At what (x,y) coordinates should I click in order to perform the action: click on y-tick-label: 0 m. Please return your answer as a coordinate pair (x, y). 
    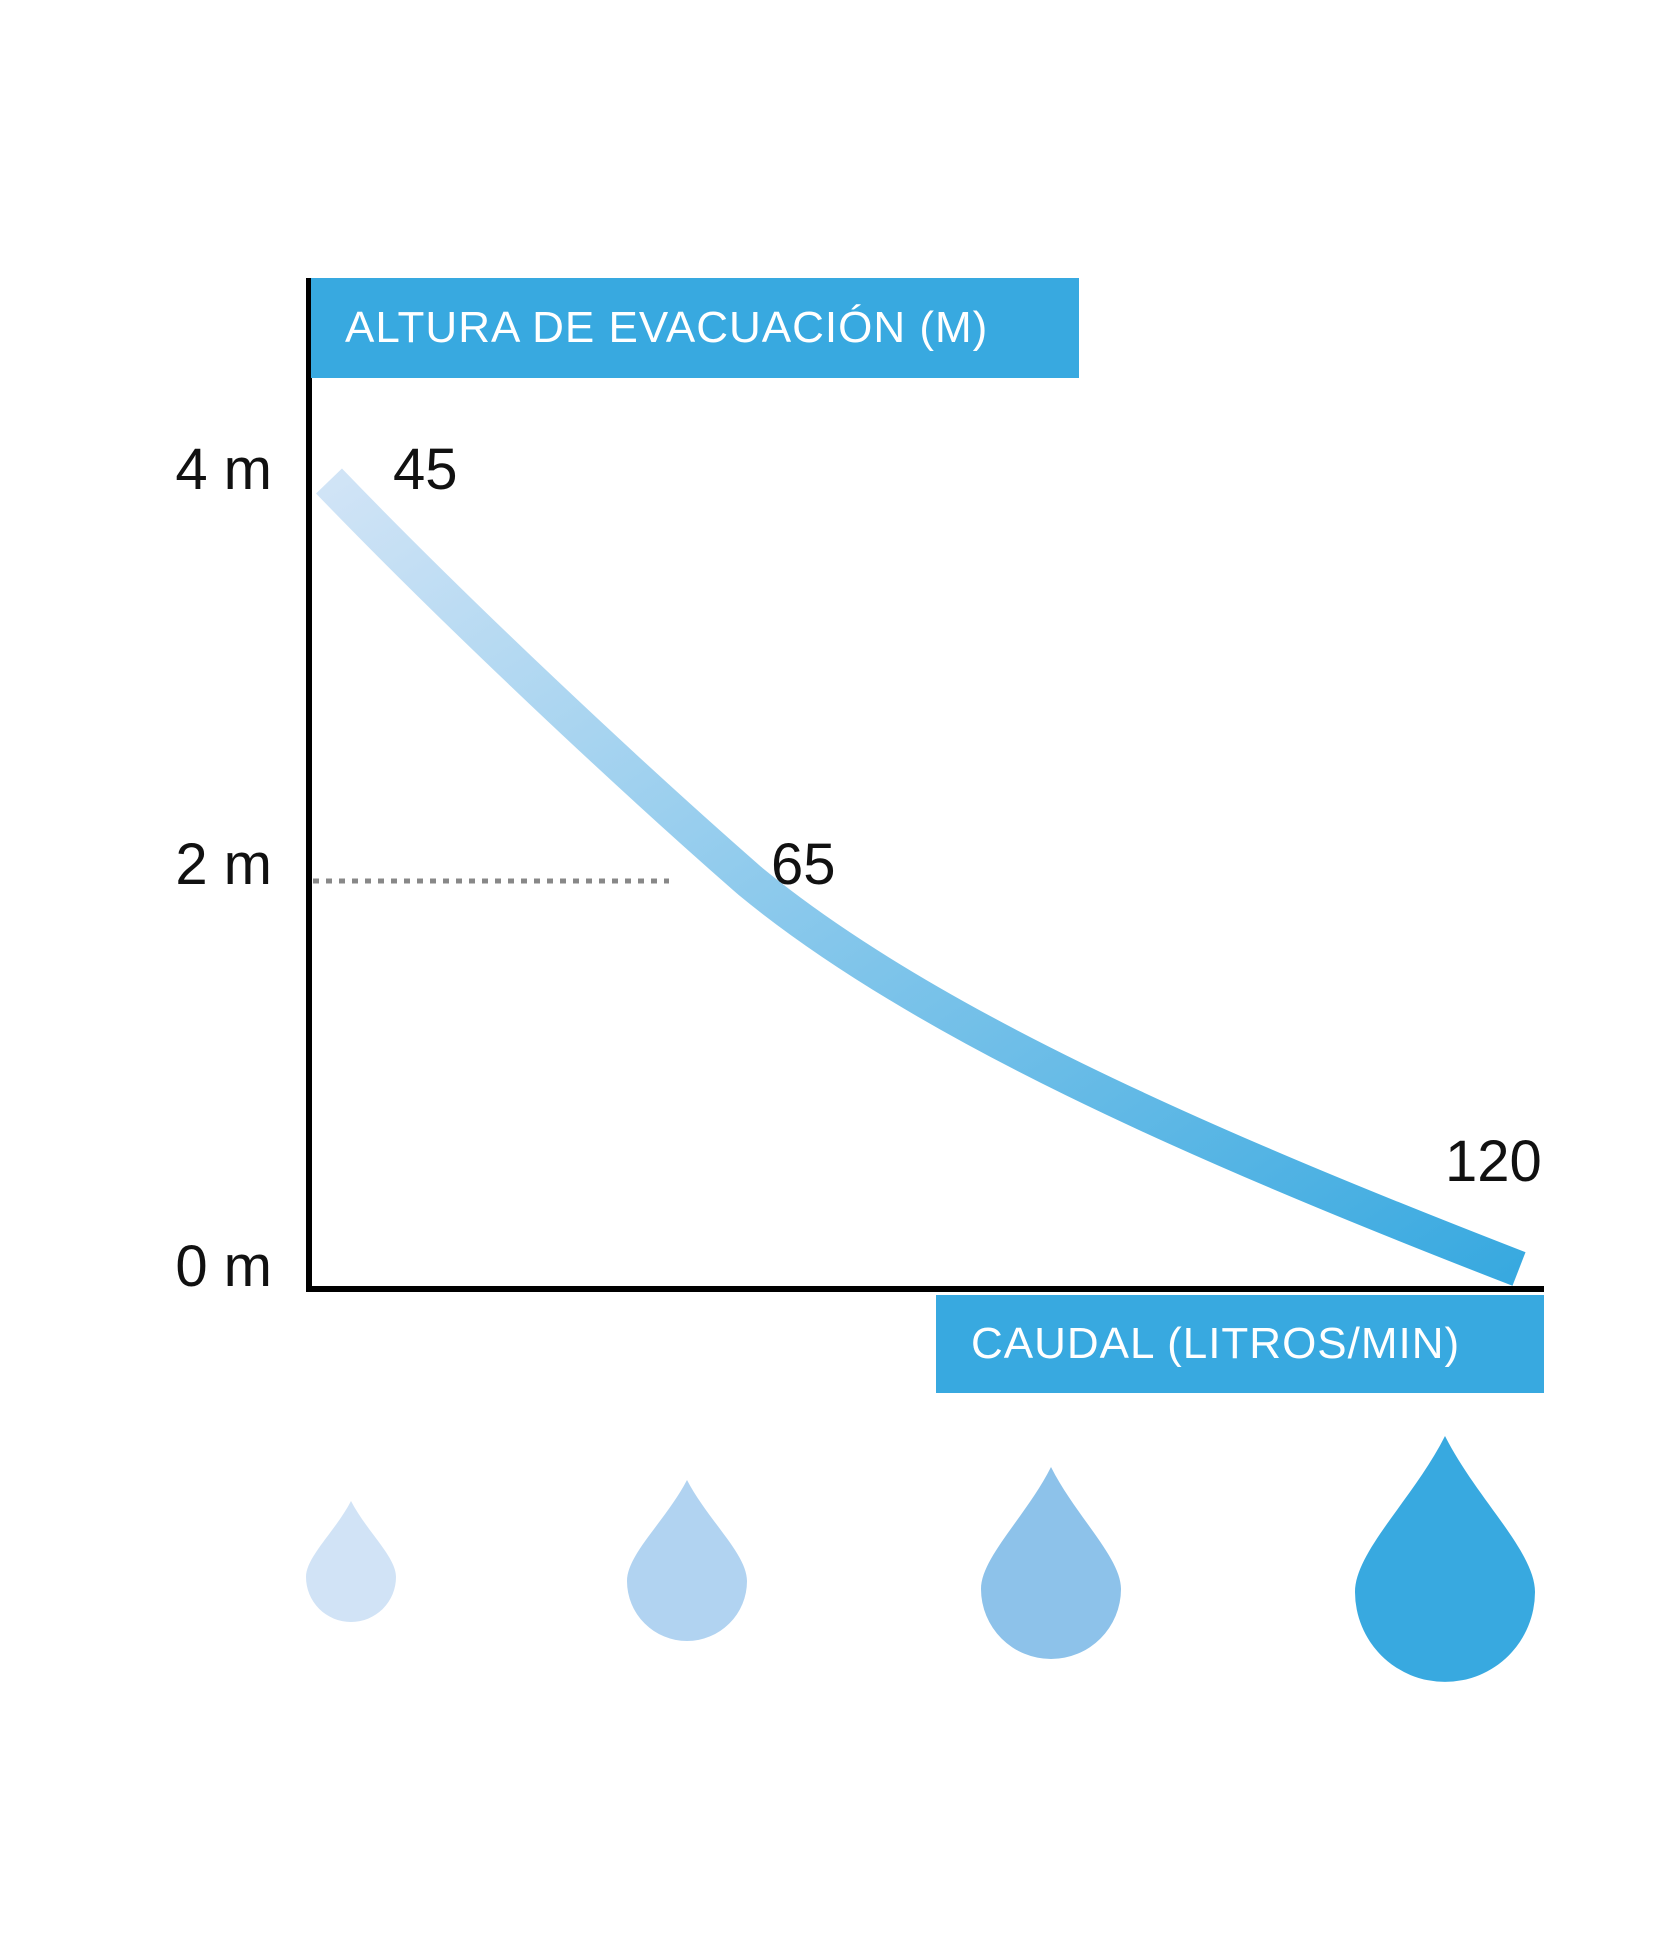
    Looking at the image, I should click on (223, 1266).